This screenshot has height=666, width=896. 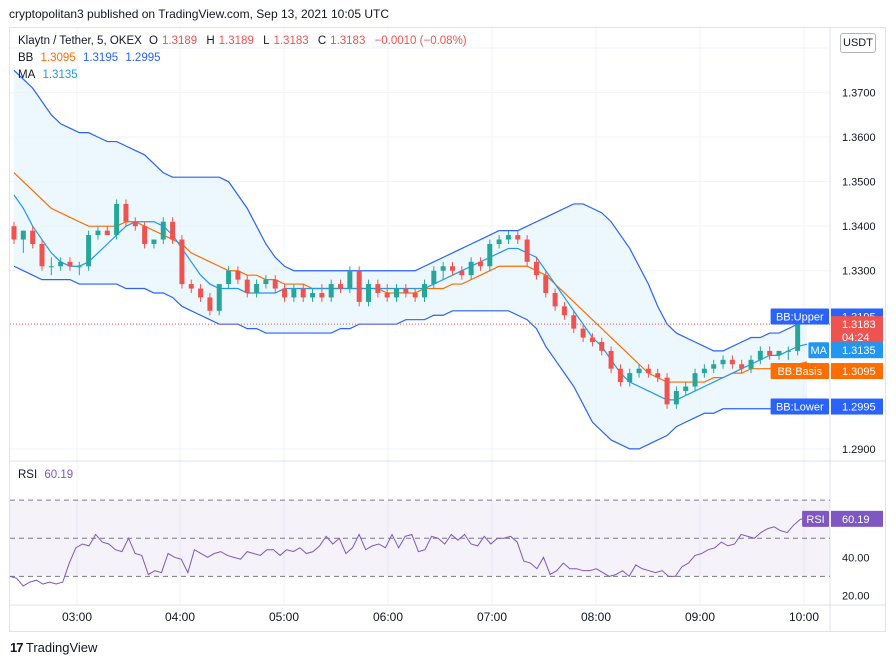 What do you see at coordinates (859, 372) in the screenshot?
I see `bb-basis-tag-value: 1.3095` at bounding box center [859, 372].